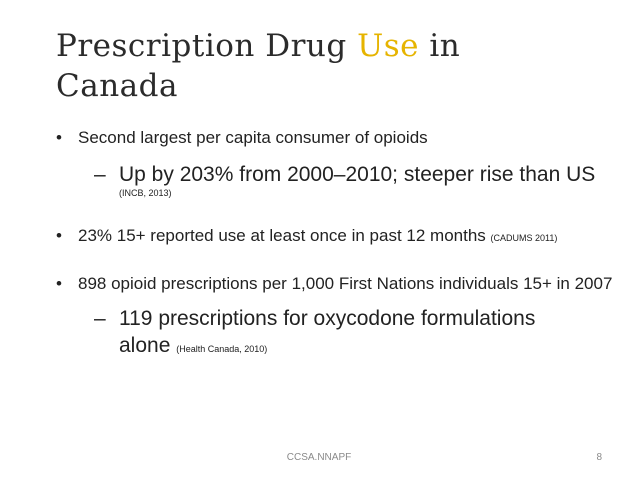 The image size is (638, 479). Describe the element at coordinates (599, 457) in the screenshot. I see `page-number: 8` at that location.